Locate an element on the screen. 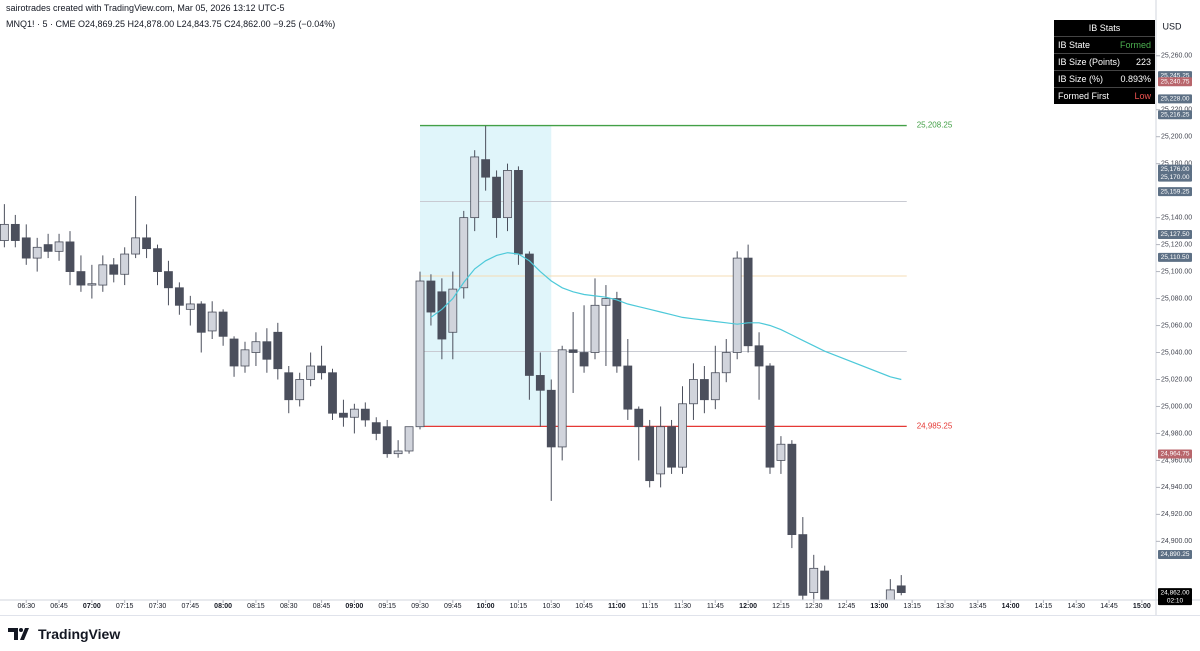 The image size is (1200, 651). row-label: IB Size (%) is located at coordinates (1081, 79).